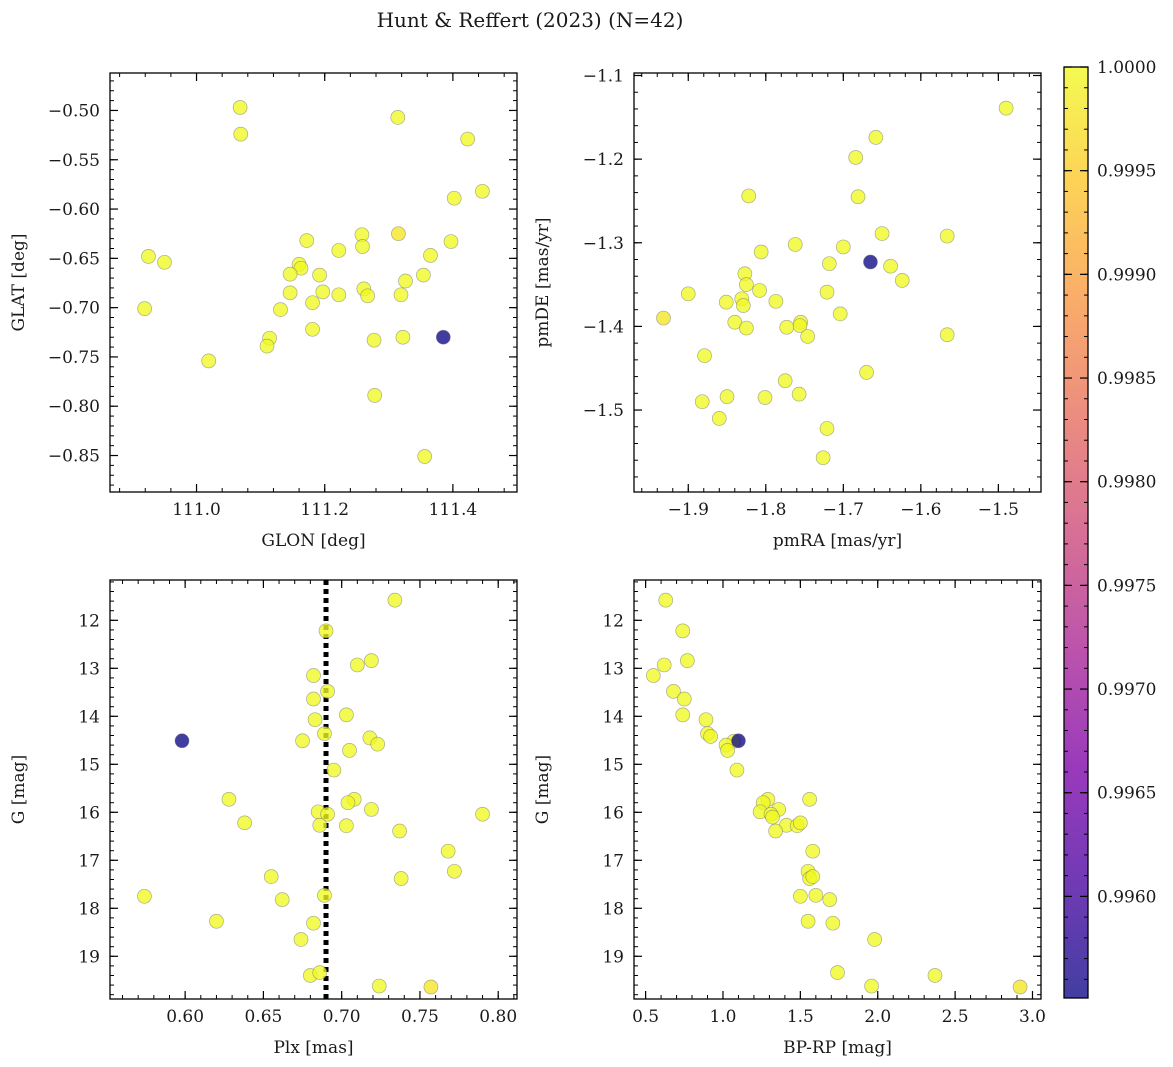 The width and height of the screenshot is (1173, 1067). What do you see at coordinates (843, 510) in the screenshot?
I see `x-tick-label: −1.7` at bounding box center [843, 510].